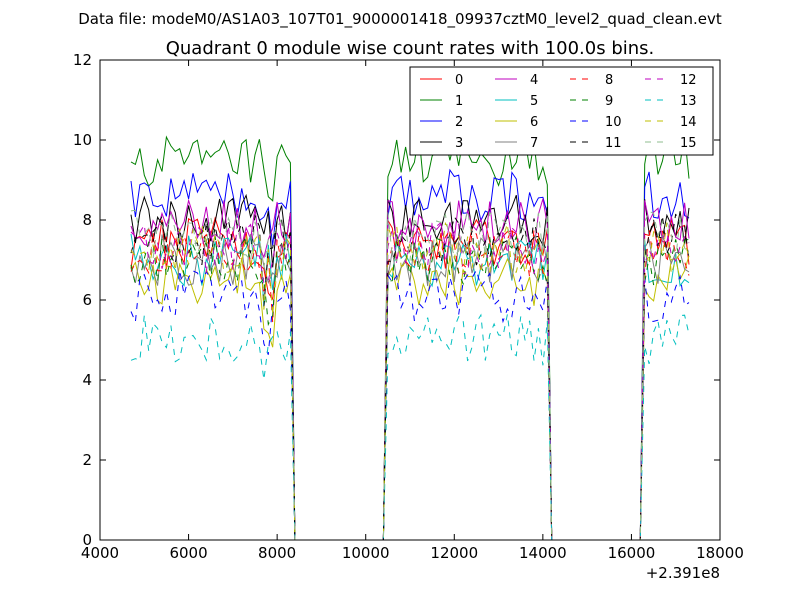  What do you see at coordinates (534, 101) in the screenshot?
I see `legend-label: 5` at bounding box center [534, 101].